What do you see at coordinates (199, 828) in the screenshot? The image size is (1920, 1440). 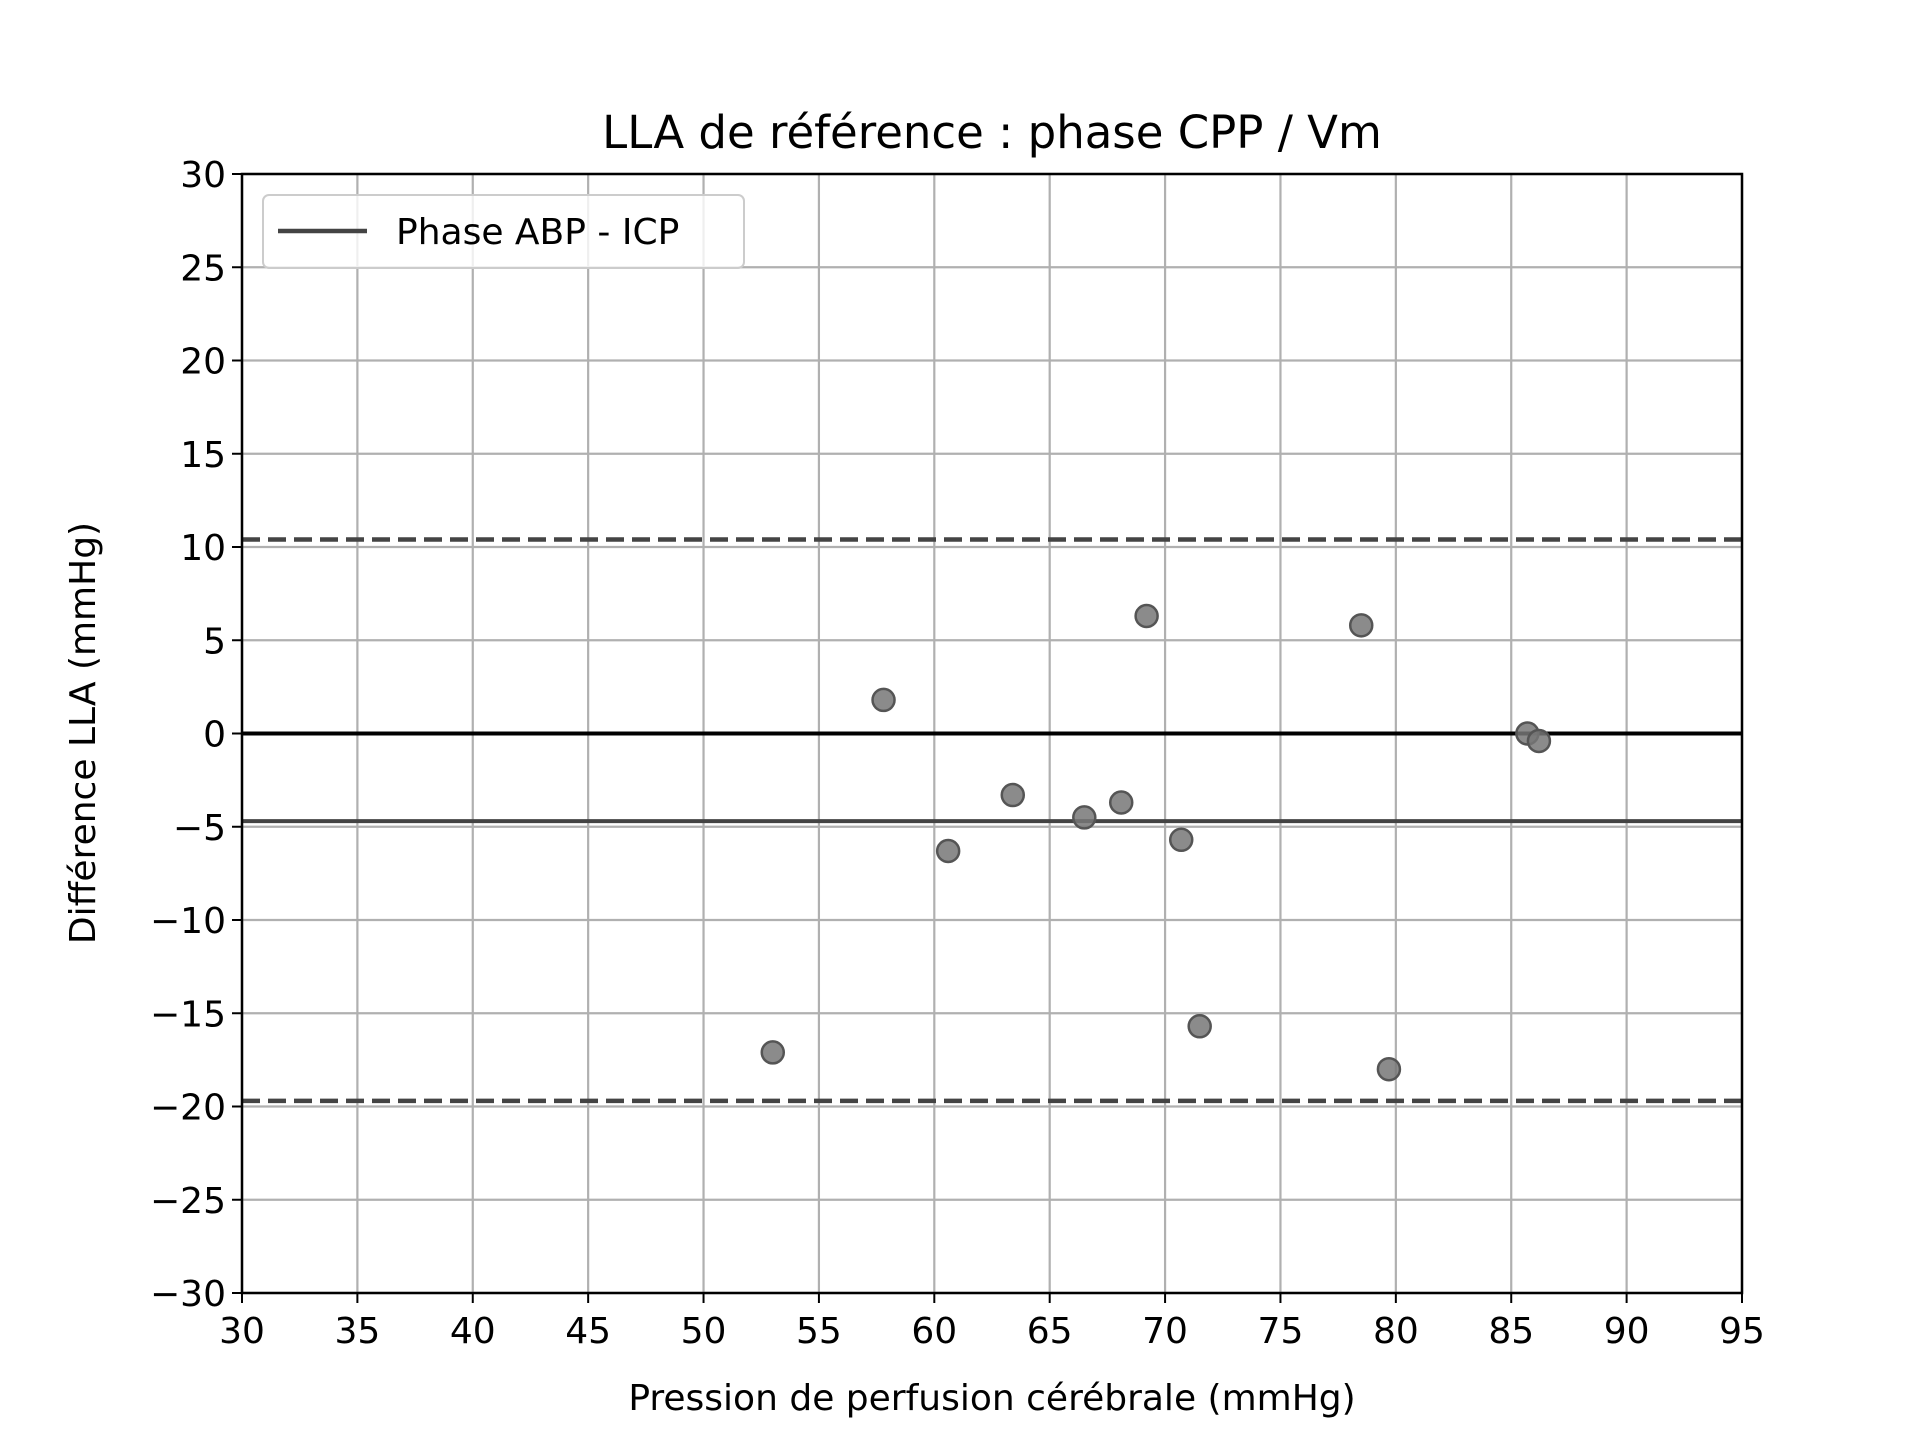 I see `y-tick-label: −5` at bounding box center [199, 828].